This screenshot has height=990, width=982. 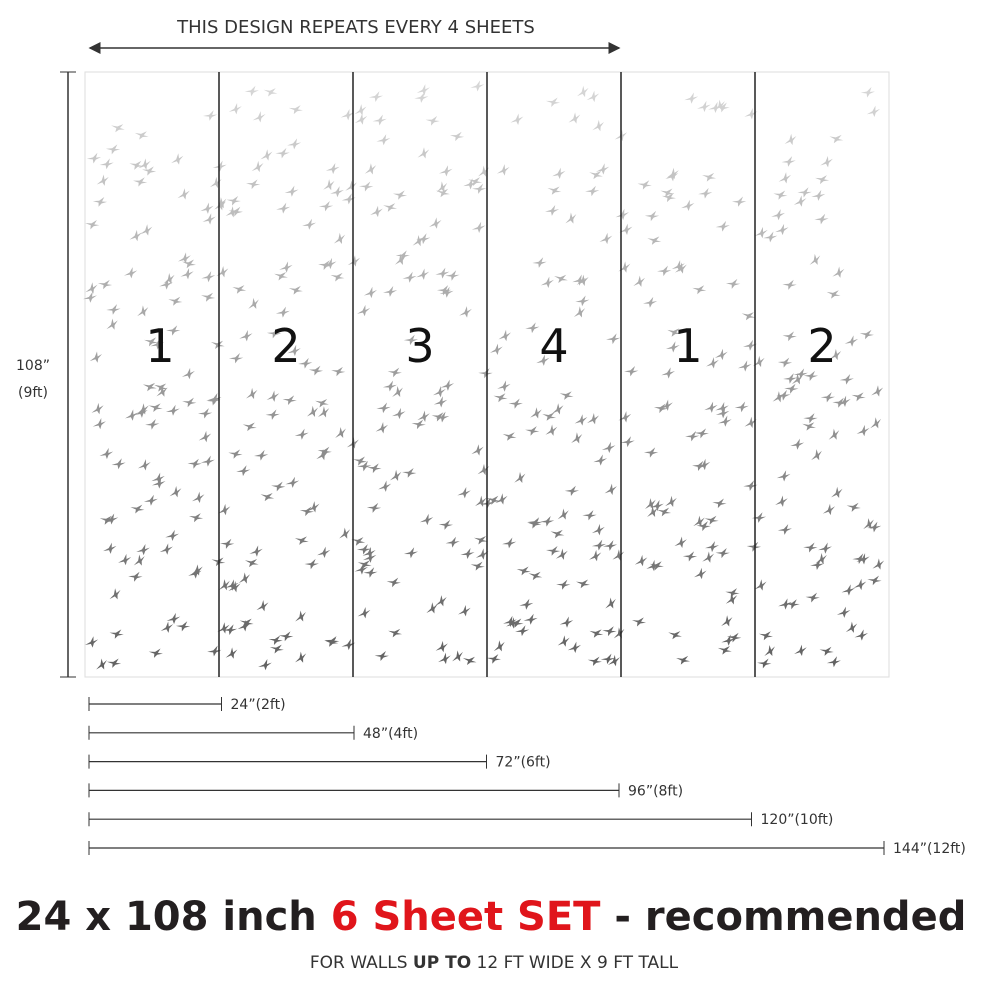 What do you see at coordinates (687, 346) in the screenshot?
I see `sheet-number: 1` at bounding box center [687, 346].